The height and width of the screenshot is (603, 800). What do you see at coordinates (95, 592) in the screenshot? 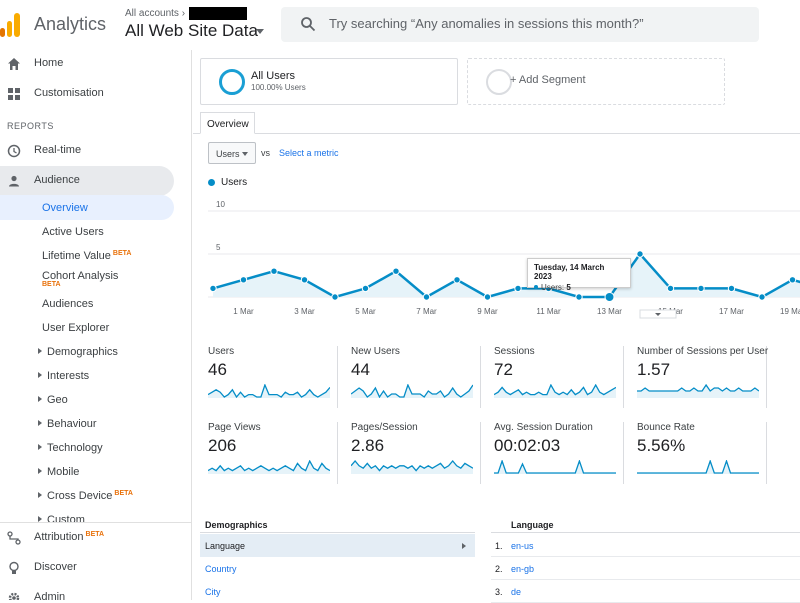
I see `sidebar-item-admin: Admin` at bounding box center [95, 592].